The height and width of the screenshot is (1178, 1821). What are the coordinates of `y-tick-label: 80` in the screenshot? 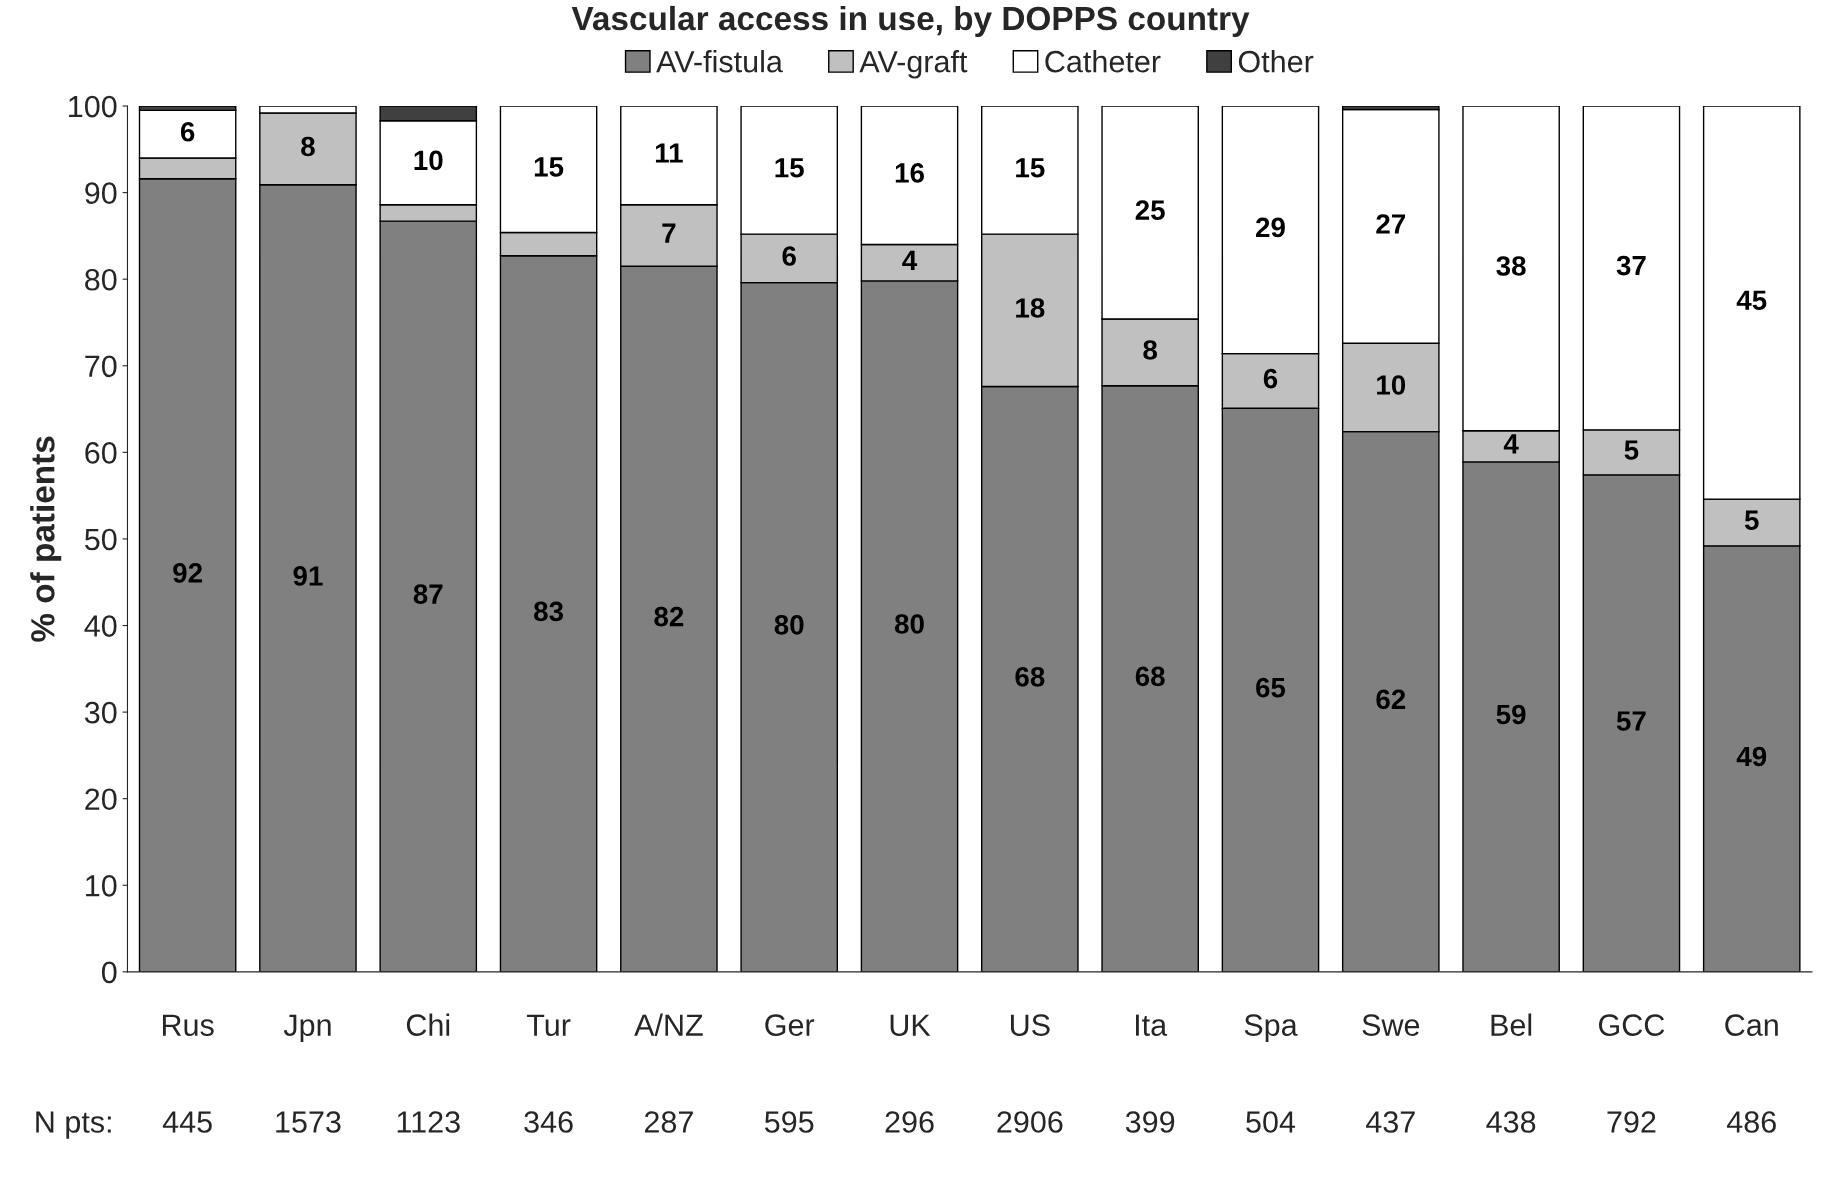 It's located at (101, 279).